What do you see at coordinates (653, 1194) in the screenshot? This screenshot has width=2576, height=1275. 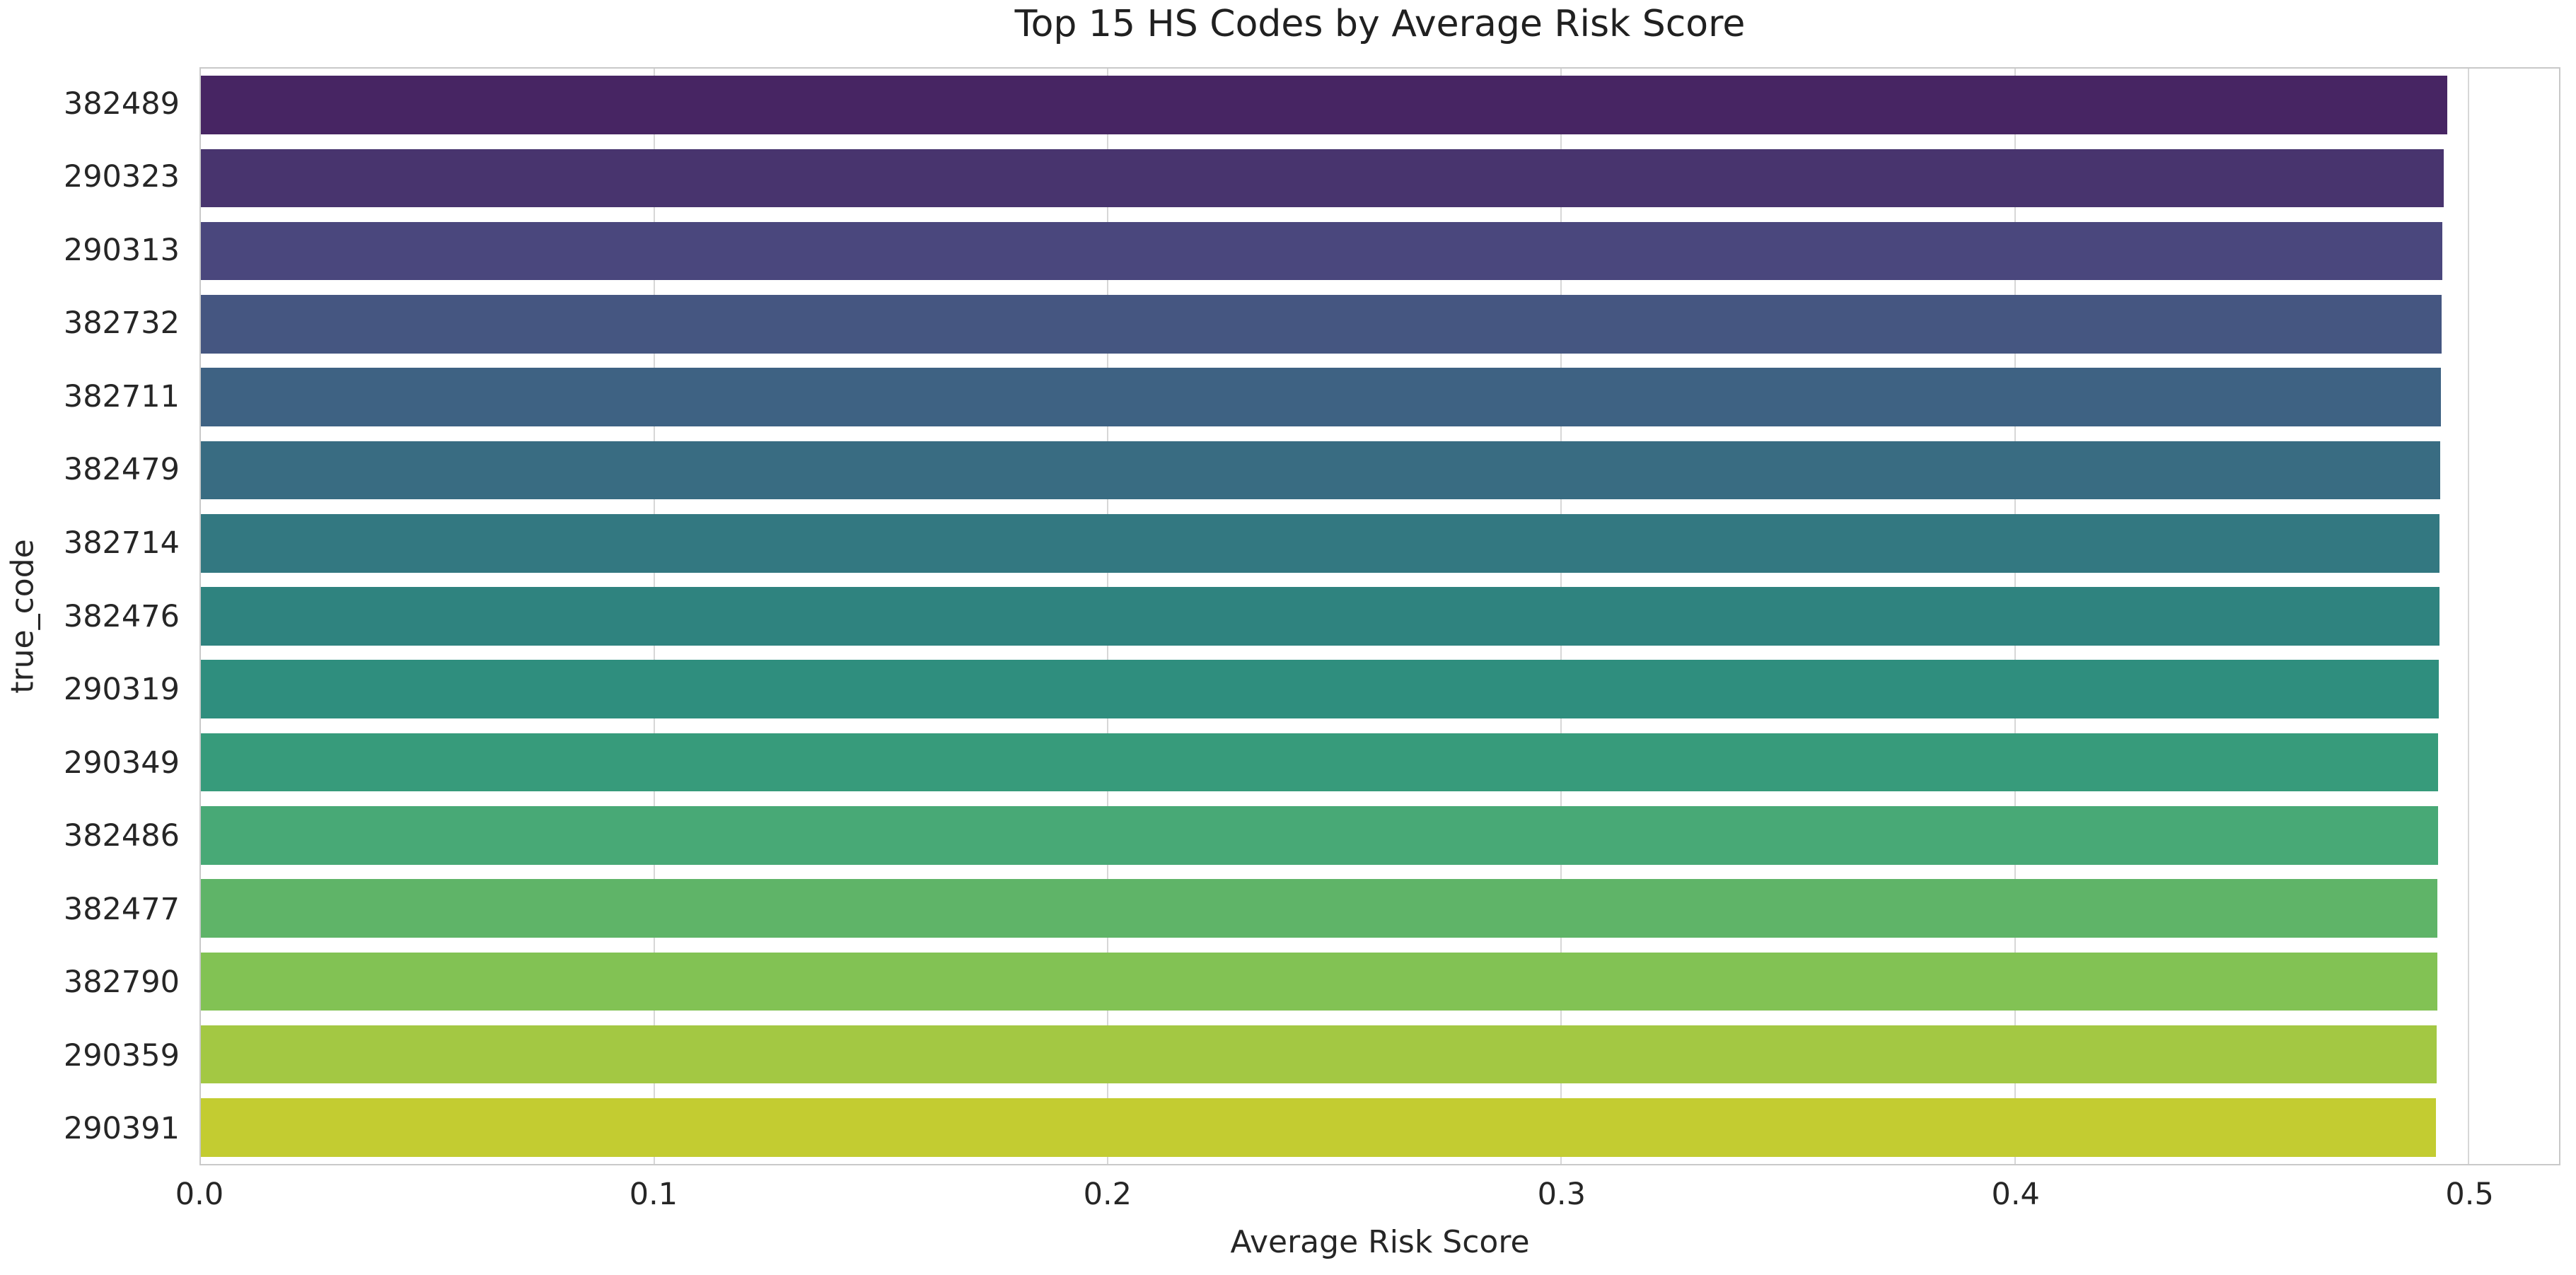 I see `x-tick-label: 0.1` at bounding box center [653, 1194].